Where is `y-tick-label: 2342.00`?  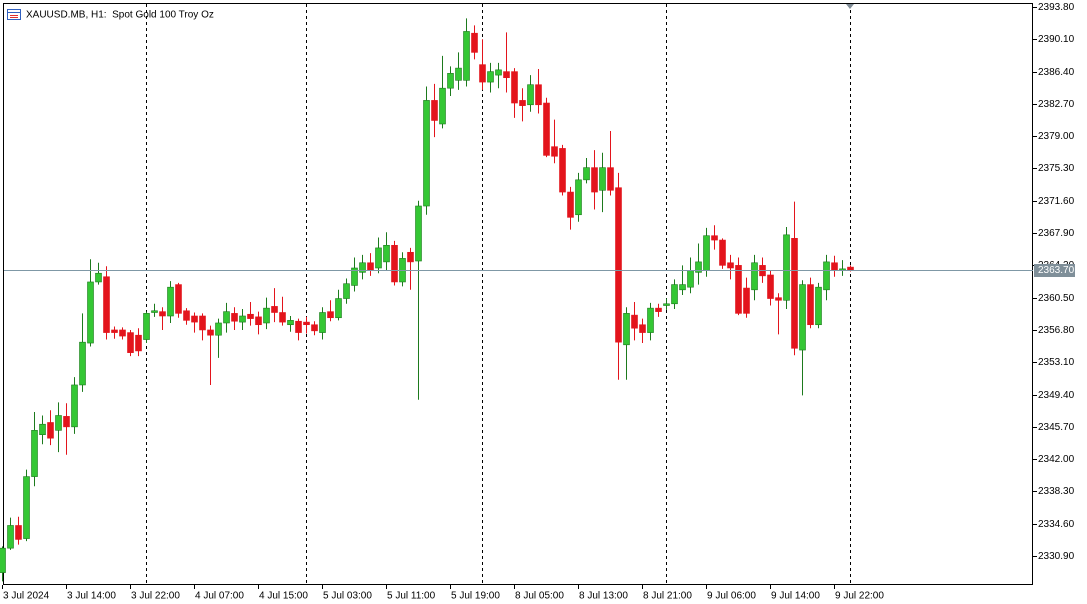 y-tick-label: 2342.00 is located at coordinates (1056, 459).